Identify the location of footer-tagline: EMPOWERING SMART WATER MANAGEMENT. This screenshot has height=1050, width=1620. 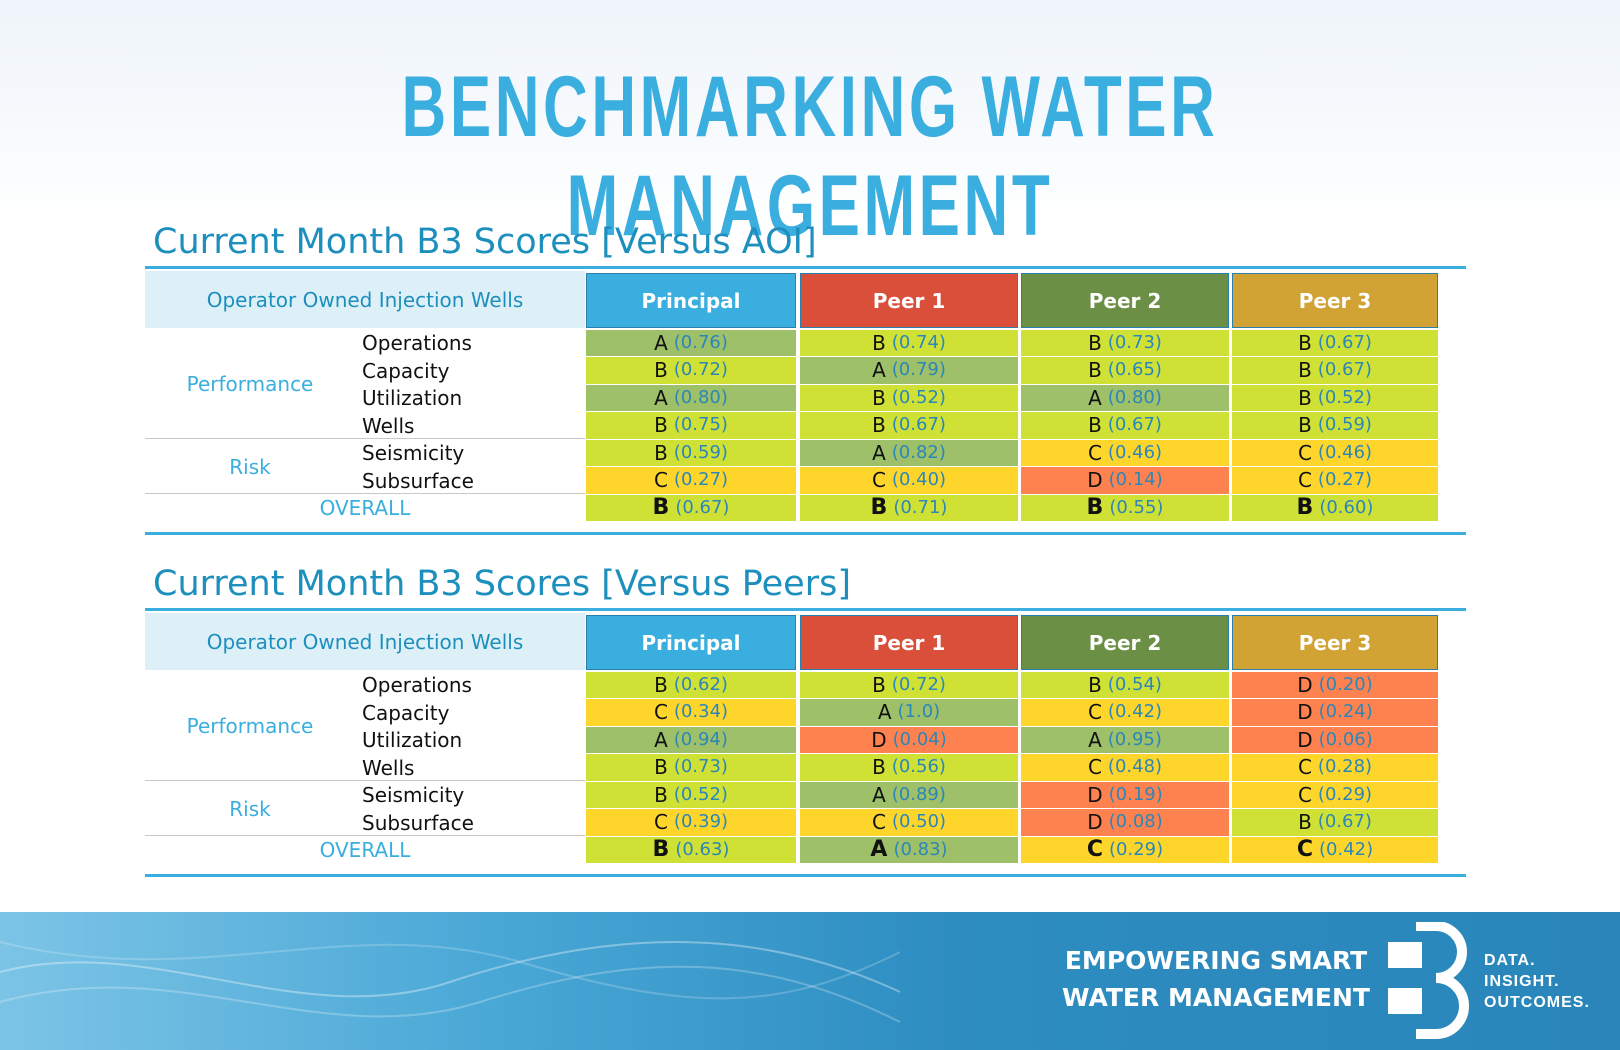
(1216, 979).